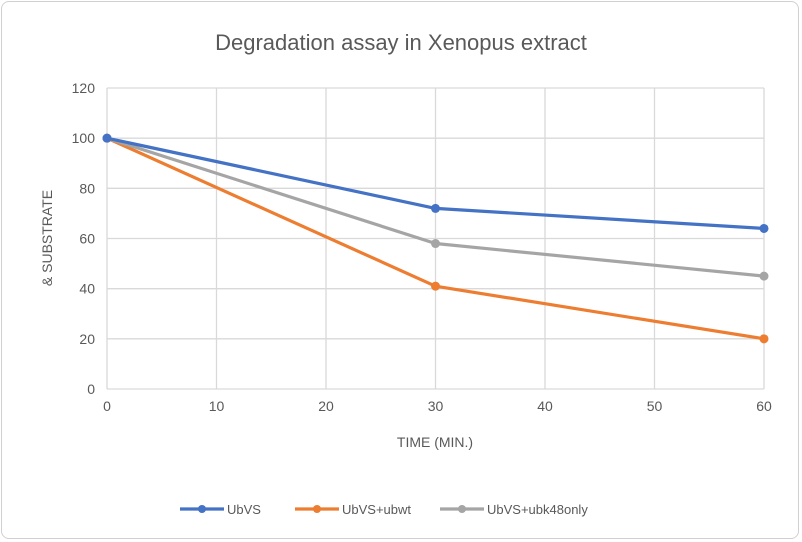 Image resolution: width=802 pixels, height=542 pixels. Describe the element at coordinates (84, 138) in the screenshot. I see `y-tick-label: 100` at that location.